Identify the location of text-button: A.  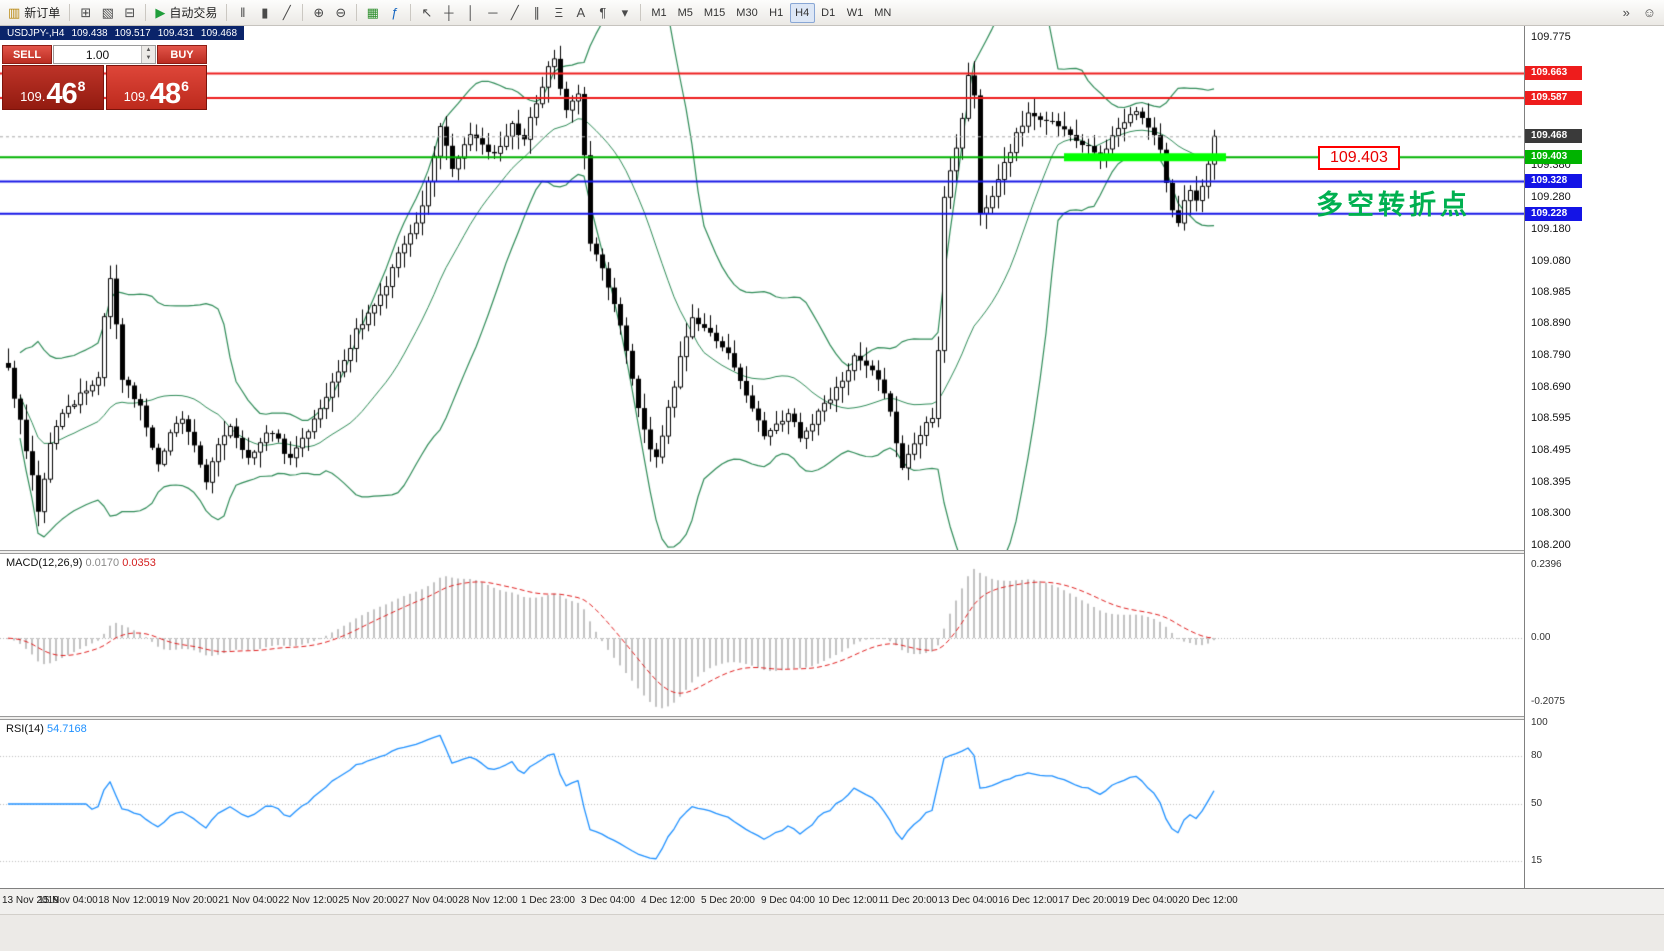
(580, 13).